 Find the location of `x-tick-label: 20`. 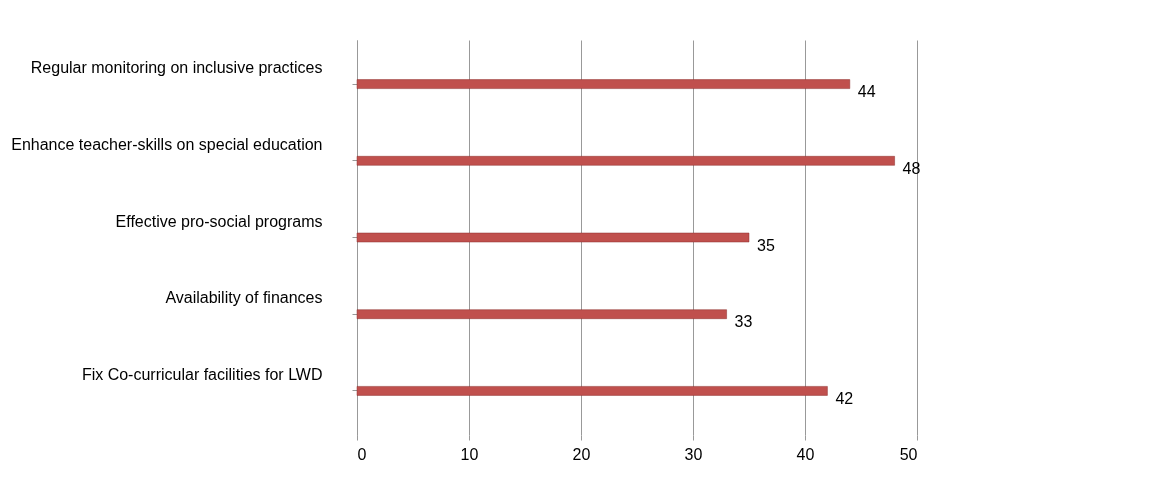

x-tick-label: 20 is located at coordinates (581, 454).